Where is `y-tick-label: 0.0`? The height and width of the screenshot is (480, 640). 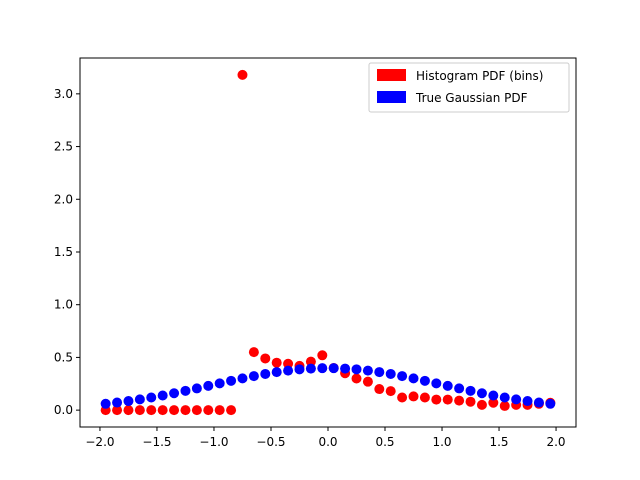
y-tick-label: 0.0 is located at coordinates (63, 410).